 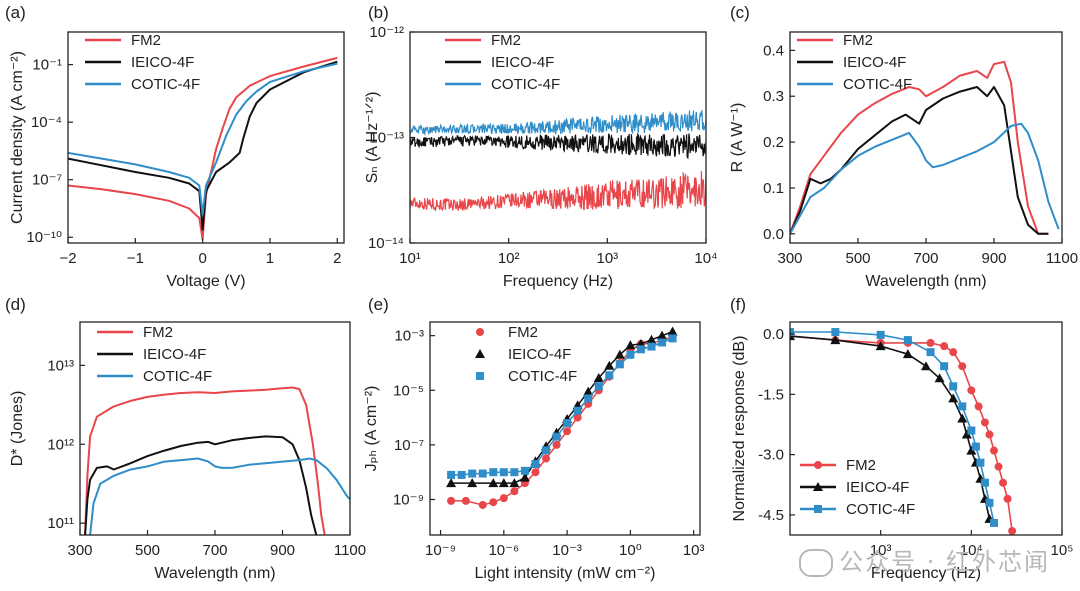 I want to click on y-axis-title: R (A W⁻¹), so click(x=737, y=138).